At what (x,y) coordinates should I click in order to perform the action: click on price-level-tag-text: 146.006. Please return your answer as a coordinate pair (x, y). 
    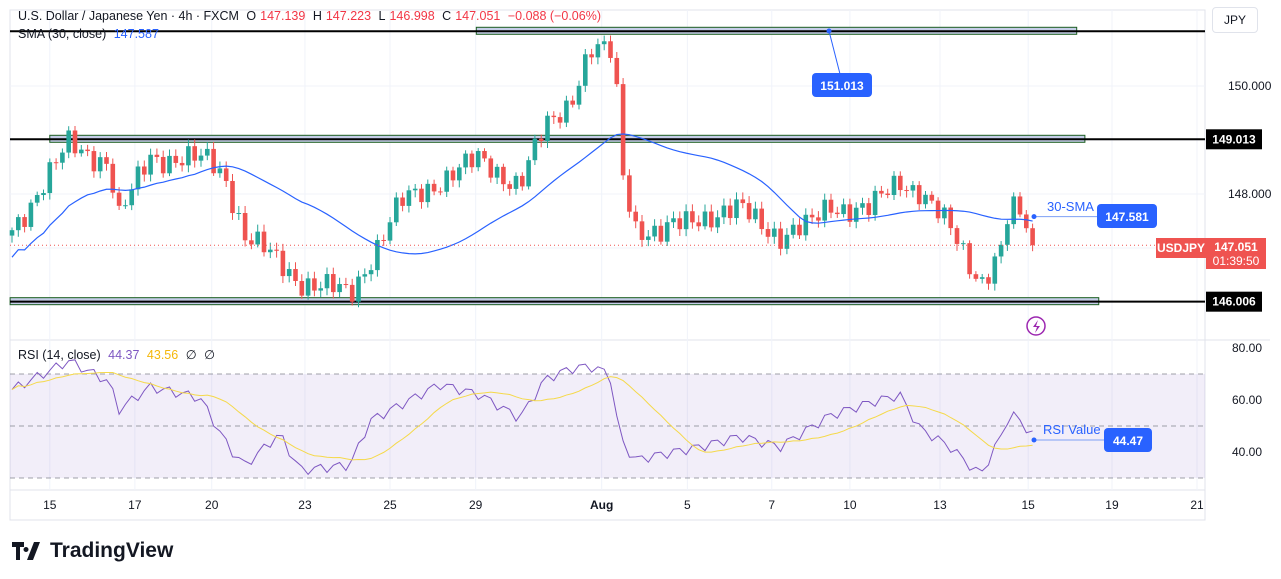
    Looking at the image, I should click on (1234, 302).